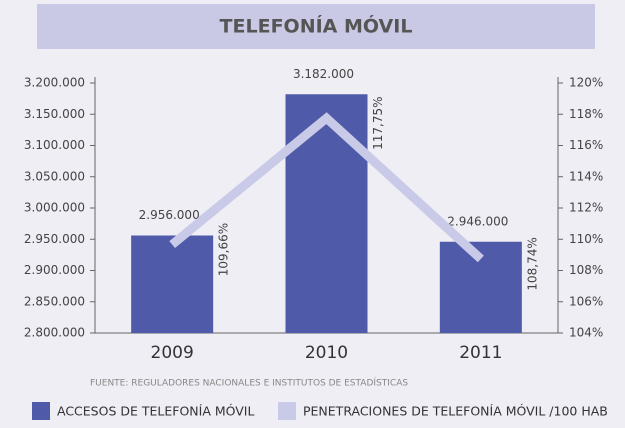 The height and width of the screenshot is (428, 625). I want to click on x-tick-label: 2011, so click(480, 353).